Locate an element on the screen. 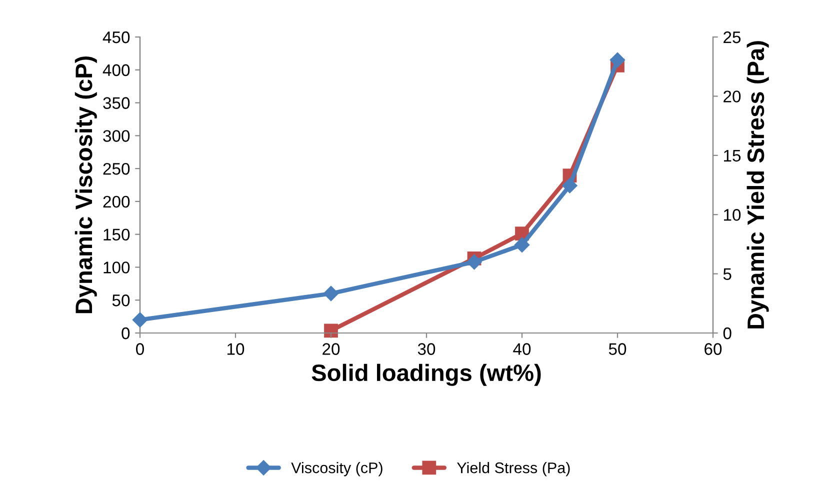 Image resolution: width=819 pixels, height=500 pixels. x-tick-label: 20 is located at coordinates (331, 349).